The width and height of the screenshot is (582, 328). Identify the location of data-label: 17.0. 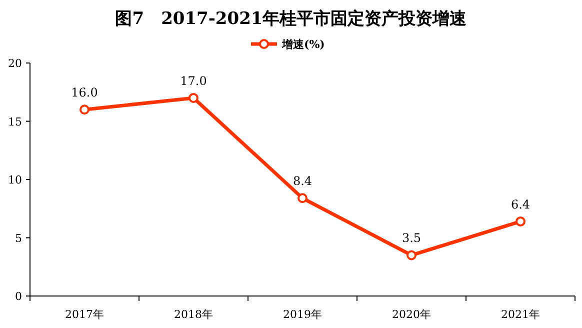
(193, 81).